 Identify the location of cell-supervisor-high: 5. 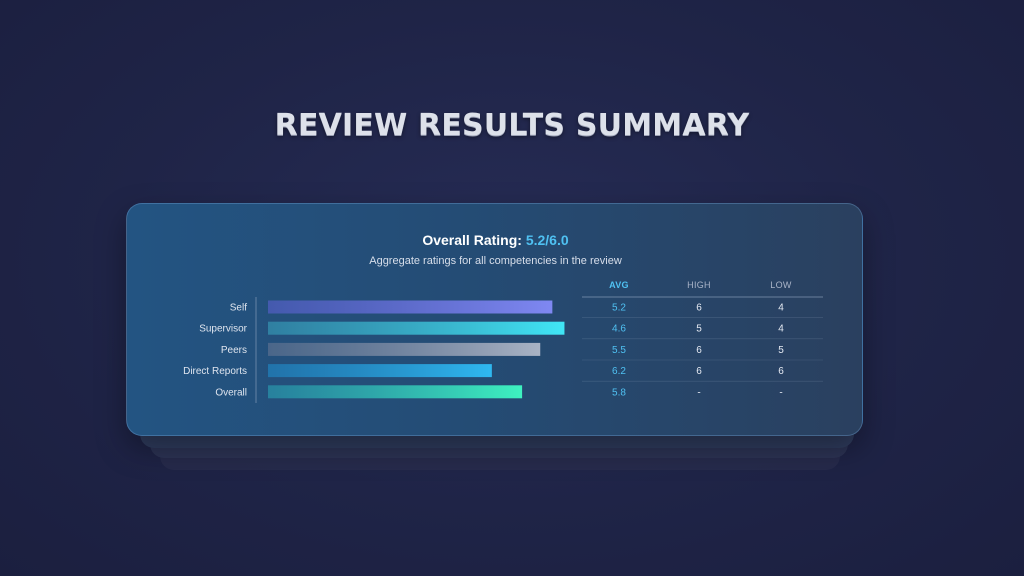
(699, 329).